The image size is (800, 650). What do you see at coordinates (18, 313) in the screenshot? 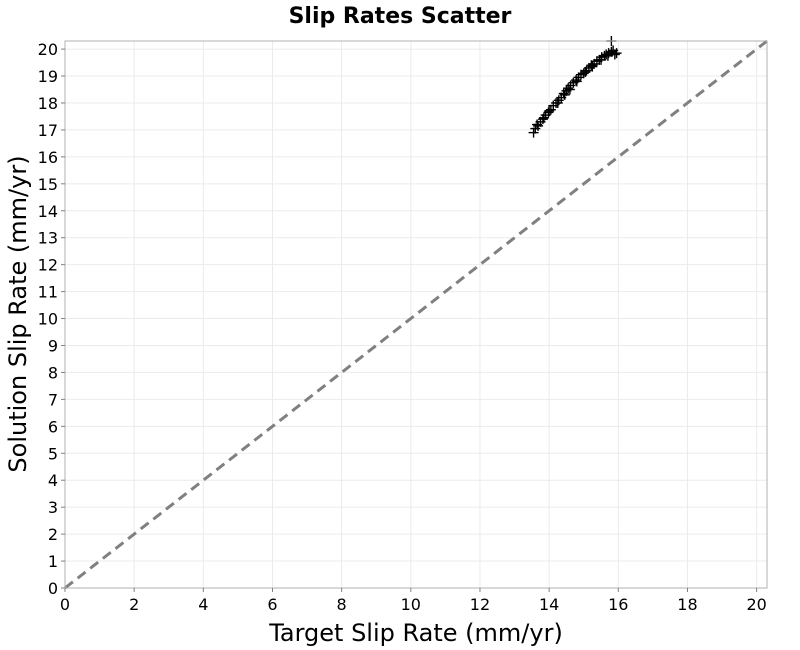
I see `y-axis-label: Solution Slip Rate (mm/yr)` at bounding box center [18, 313].